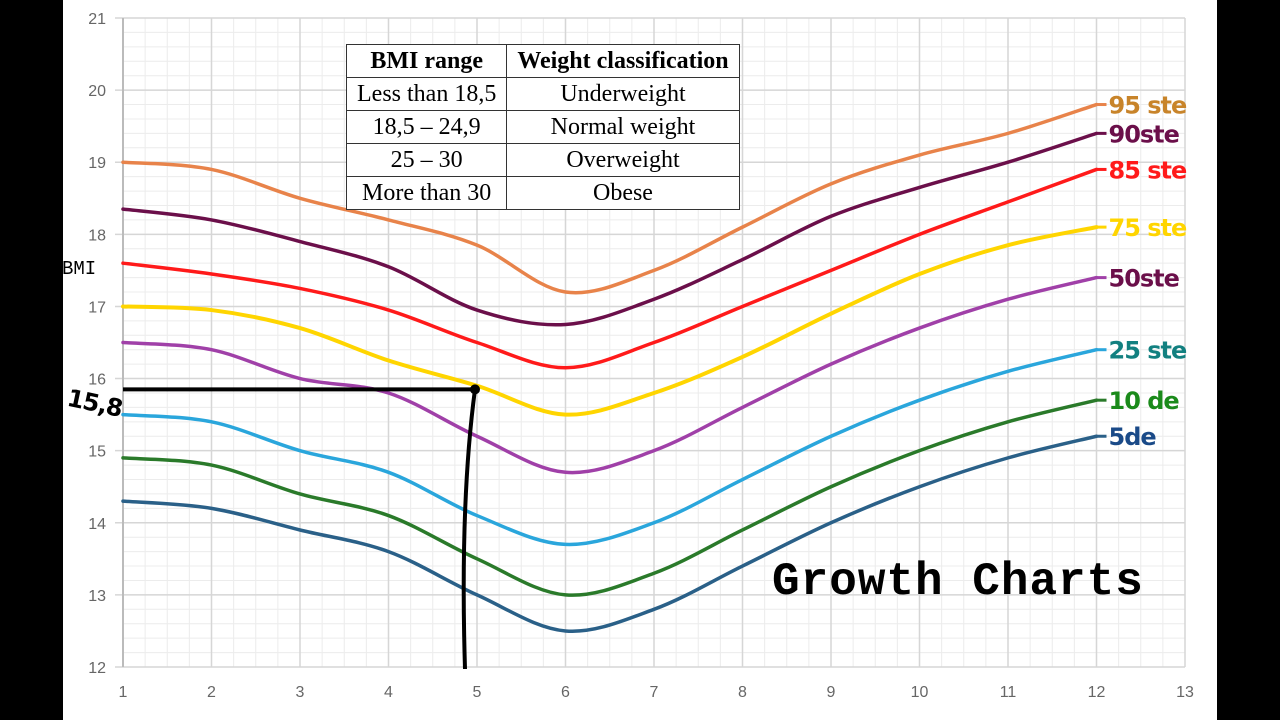 Image resolution: width=1280 pixels, height=720 pixels. I want to click on x-tick-label: 7, so click(654, 692).